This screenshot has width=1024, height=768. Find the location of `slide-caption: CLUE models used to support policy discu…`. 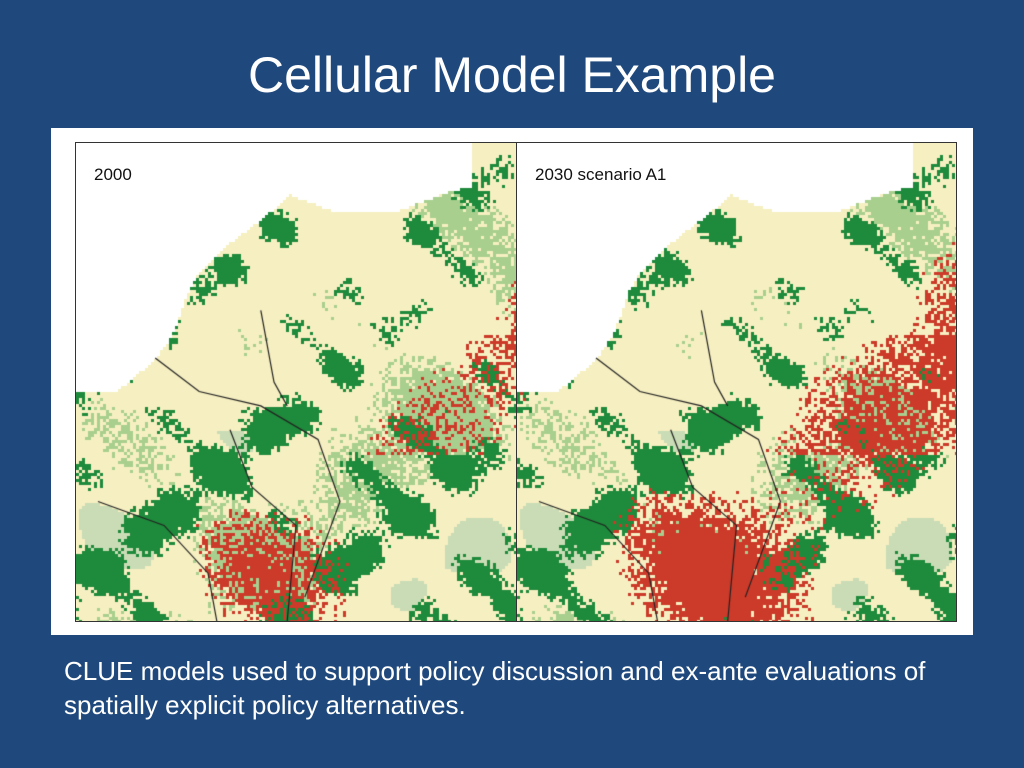

slide-caption: CLUE models used to support policy discu… is located at coordinates (495, 688).